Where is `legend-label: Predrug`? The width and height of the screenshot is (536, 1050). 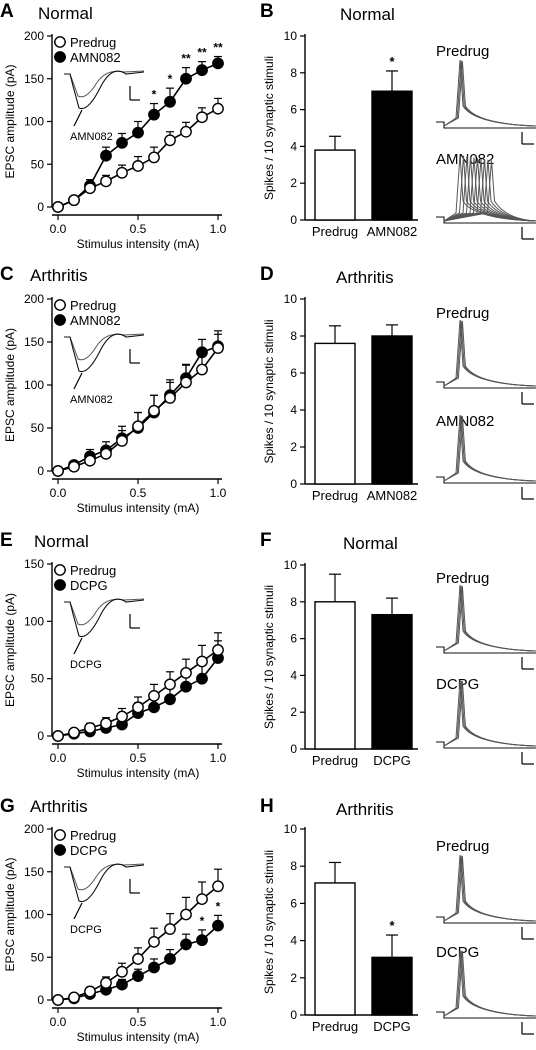 legend-label: Predrug is located at coordinates (93, 42).